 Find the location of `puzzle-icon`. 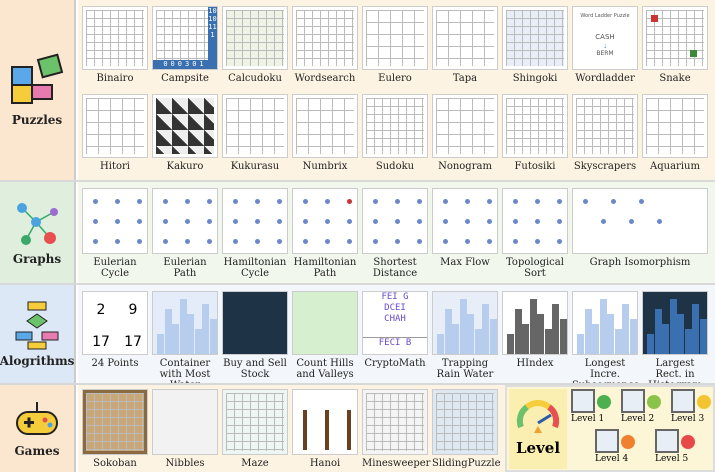

puzzle-icon is located at coordinates (37, 78).